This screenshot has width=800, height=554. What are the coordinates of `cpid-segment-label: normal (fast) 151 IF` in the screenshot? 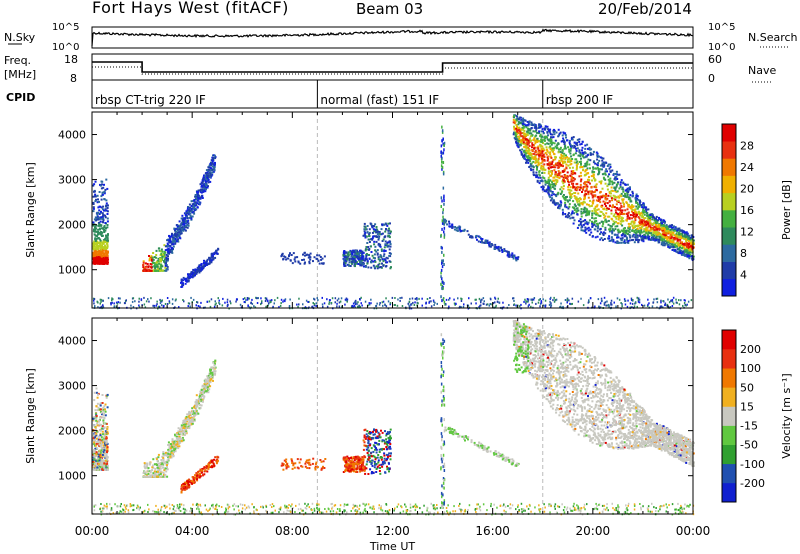 It's located at (379, 100).